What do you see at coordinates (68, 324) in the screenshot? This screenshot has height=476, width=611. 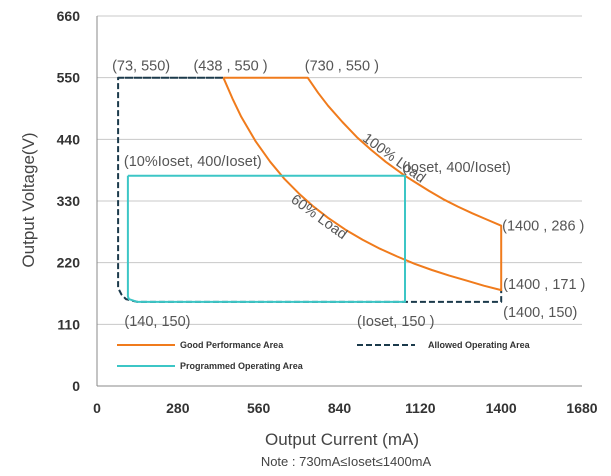 I see `y-tick-label: 110` at bounding box center [68, 324].